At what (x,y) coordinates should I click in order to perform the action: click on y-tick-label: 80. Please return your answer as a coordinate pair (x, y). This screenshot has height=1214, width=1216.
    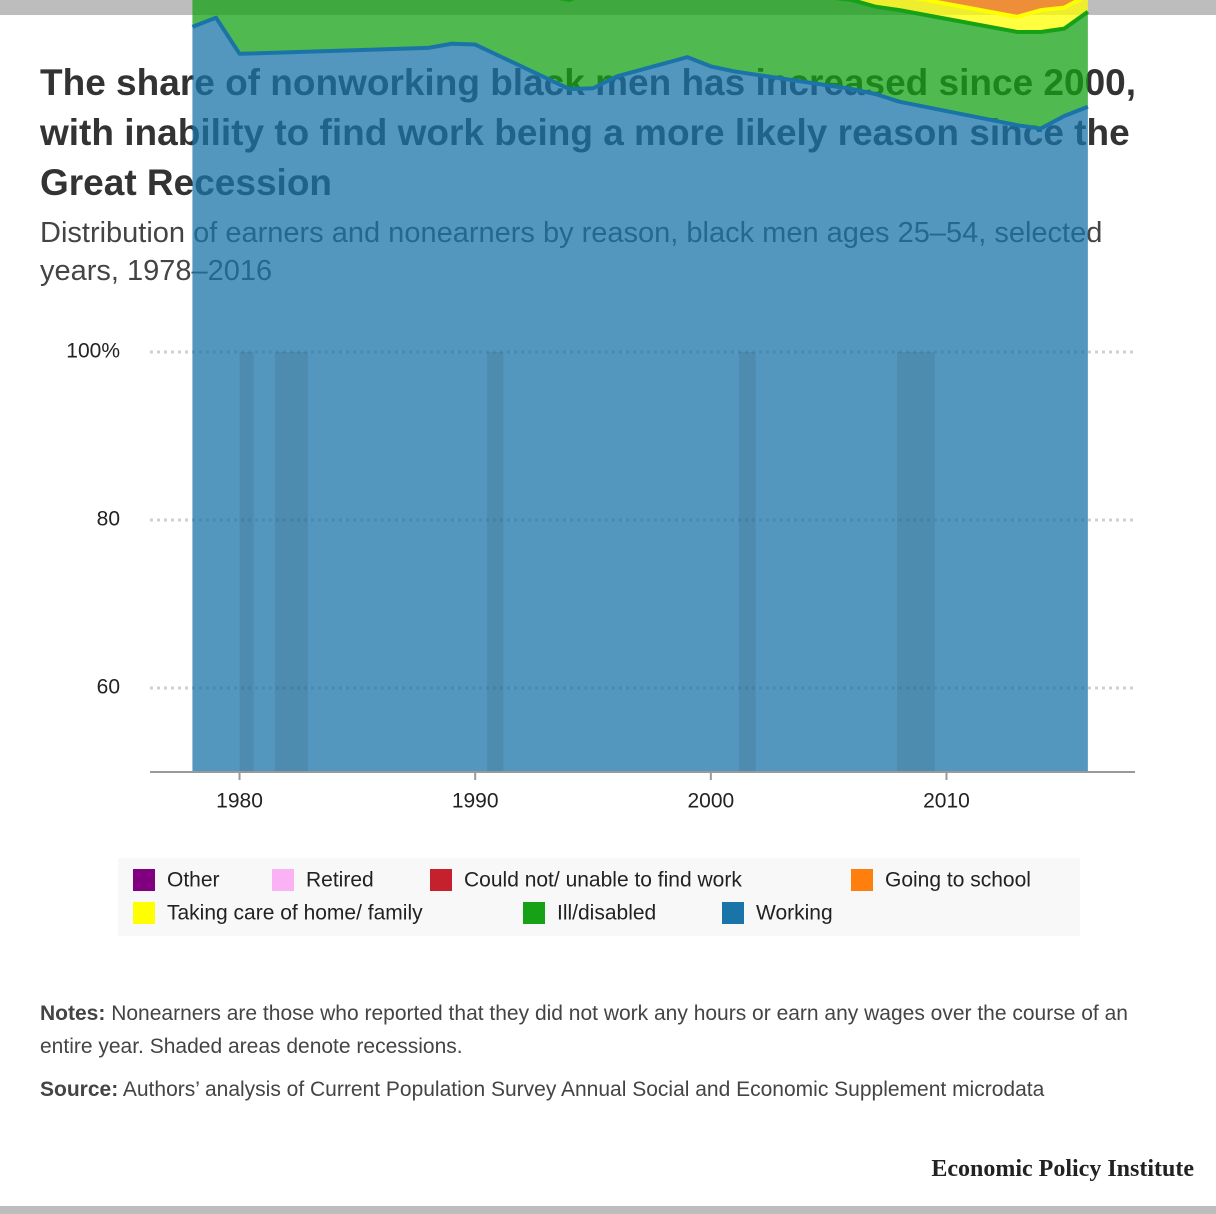
    Looking at the image, I should click on (108, 519).